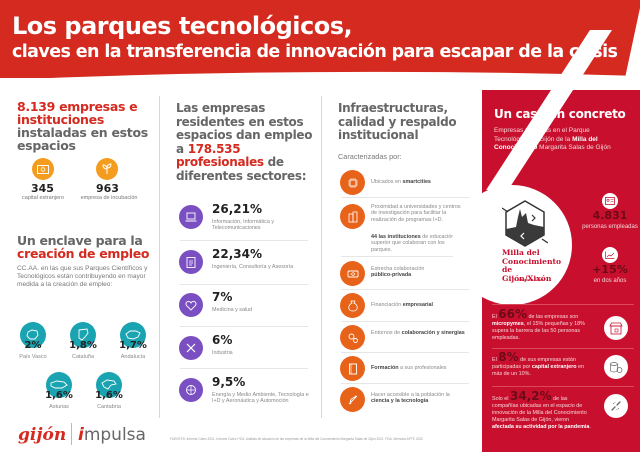 This screenshot has width=640, height=452. Describe the element at coordinates (182, 26) in the screenshot. I see `page-title: Los parques tecnológicos,` at that location.